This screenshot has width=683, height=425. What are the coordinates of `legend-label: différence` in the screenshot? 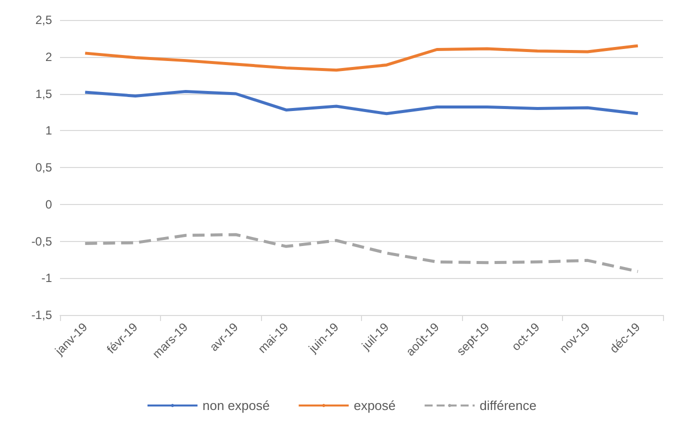 It's located at (508, 405).